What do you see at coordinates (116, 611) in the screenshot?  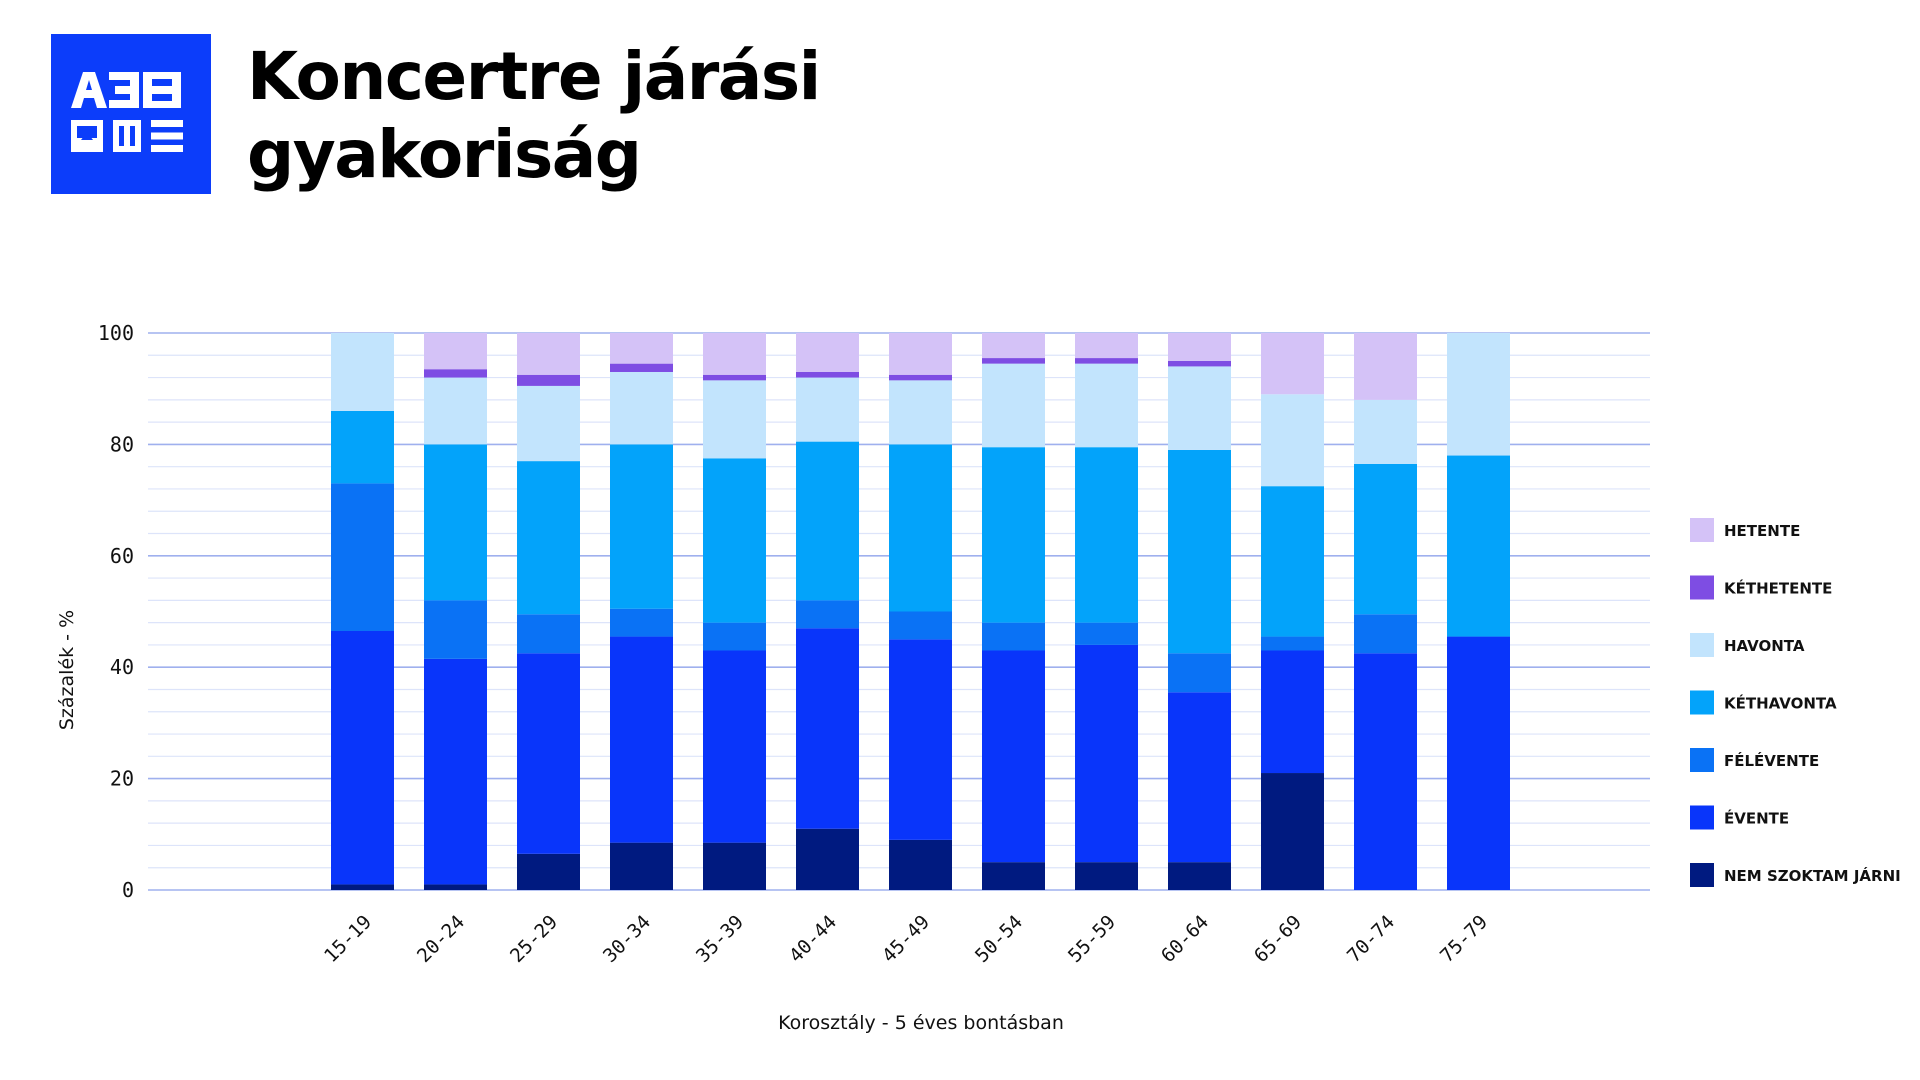 I see `y-tick-labels: 0 20 40 60 80 100` at bounding box center [116, 611].